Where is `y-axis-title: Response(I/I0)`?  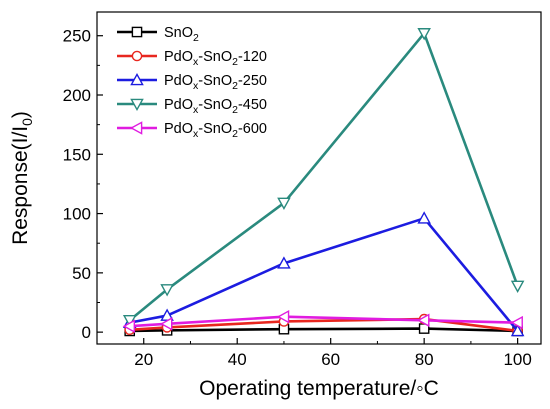
y-axis-title: Response(I/I0) is located at coordinates (22, 178).